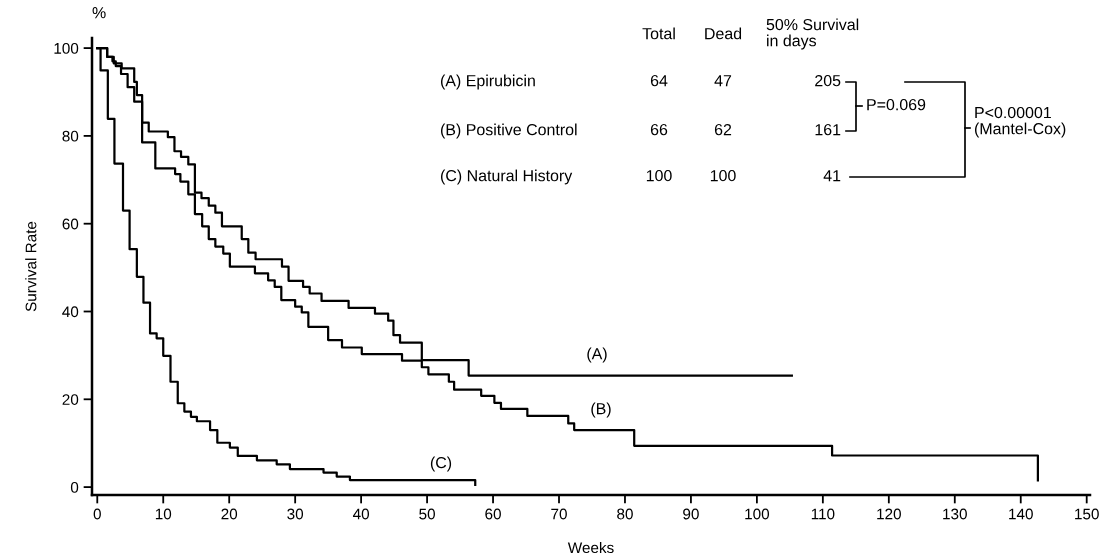 Image resolution: width=1105 pixels, height=560 pixels. I want to click on annotation: 161, so click(828, 129).